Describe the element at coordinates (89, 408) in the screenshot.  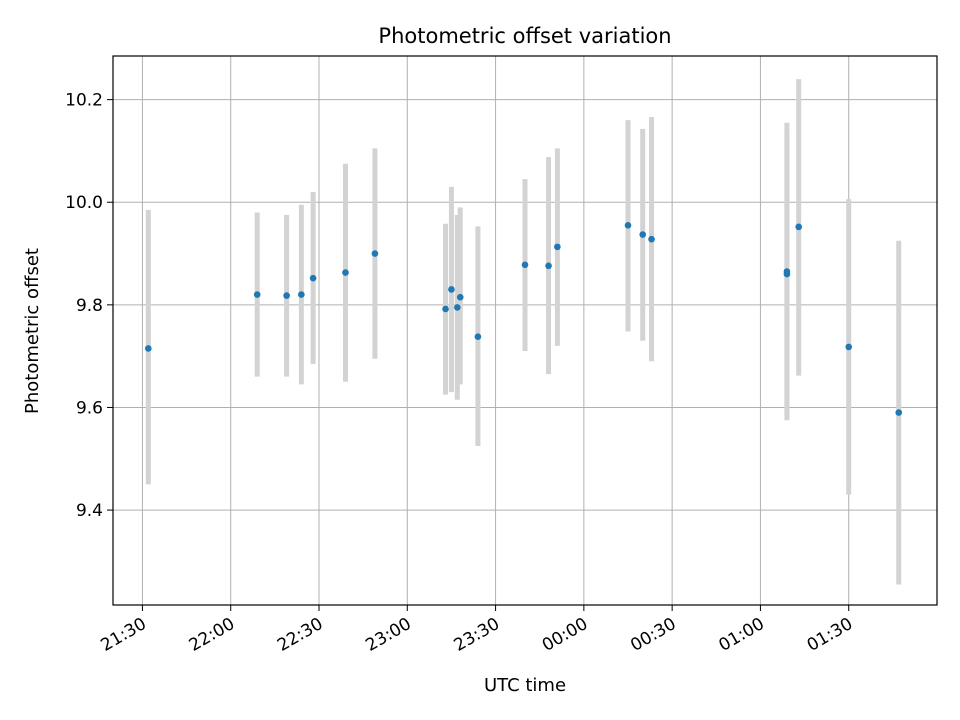
I see `y-tick-label: 9.6` at that location.